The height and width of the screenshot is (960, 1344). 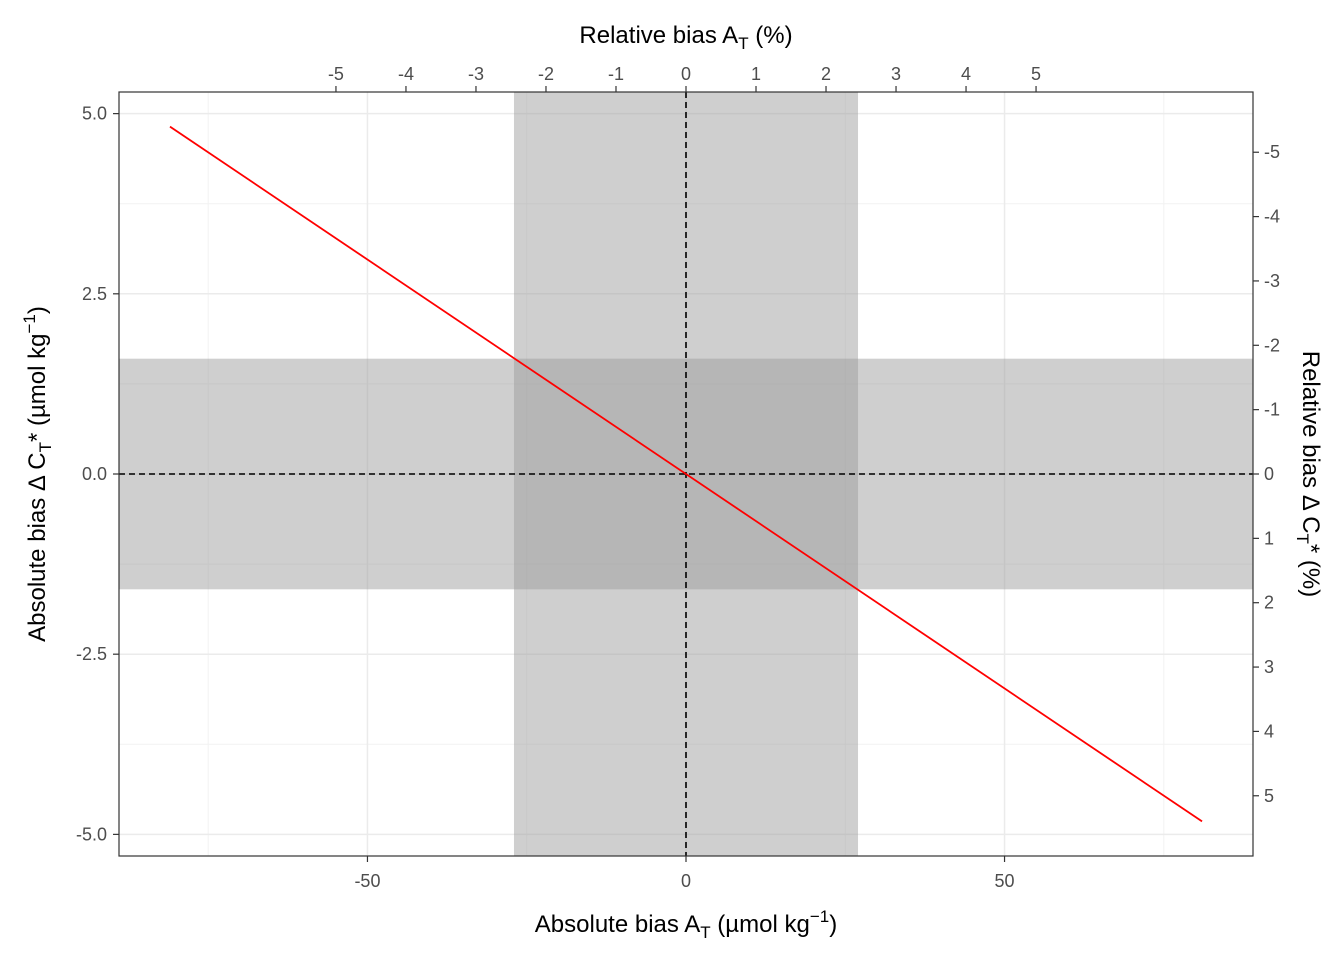 What do you see at coordinates (1269, 731) in the screenshot?
I see `right-tick-label: 4` at bounding box center [1269, 731].